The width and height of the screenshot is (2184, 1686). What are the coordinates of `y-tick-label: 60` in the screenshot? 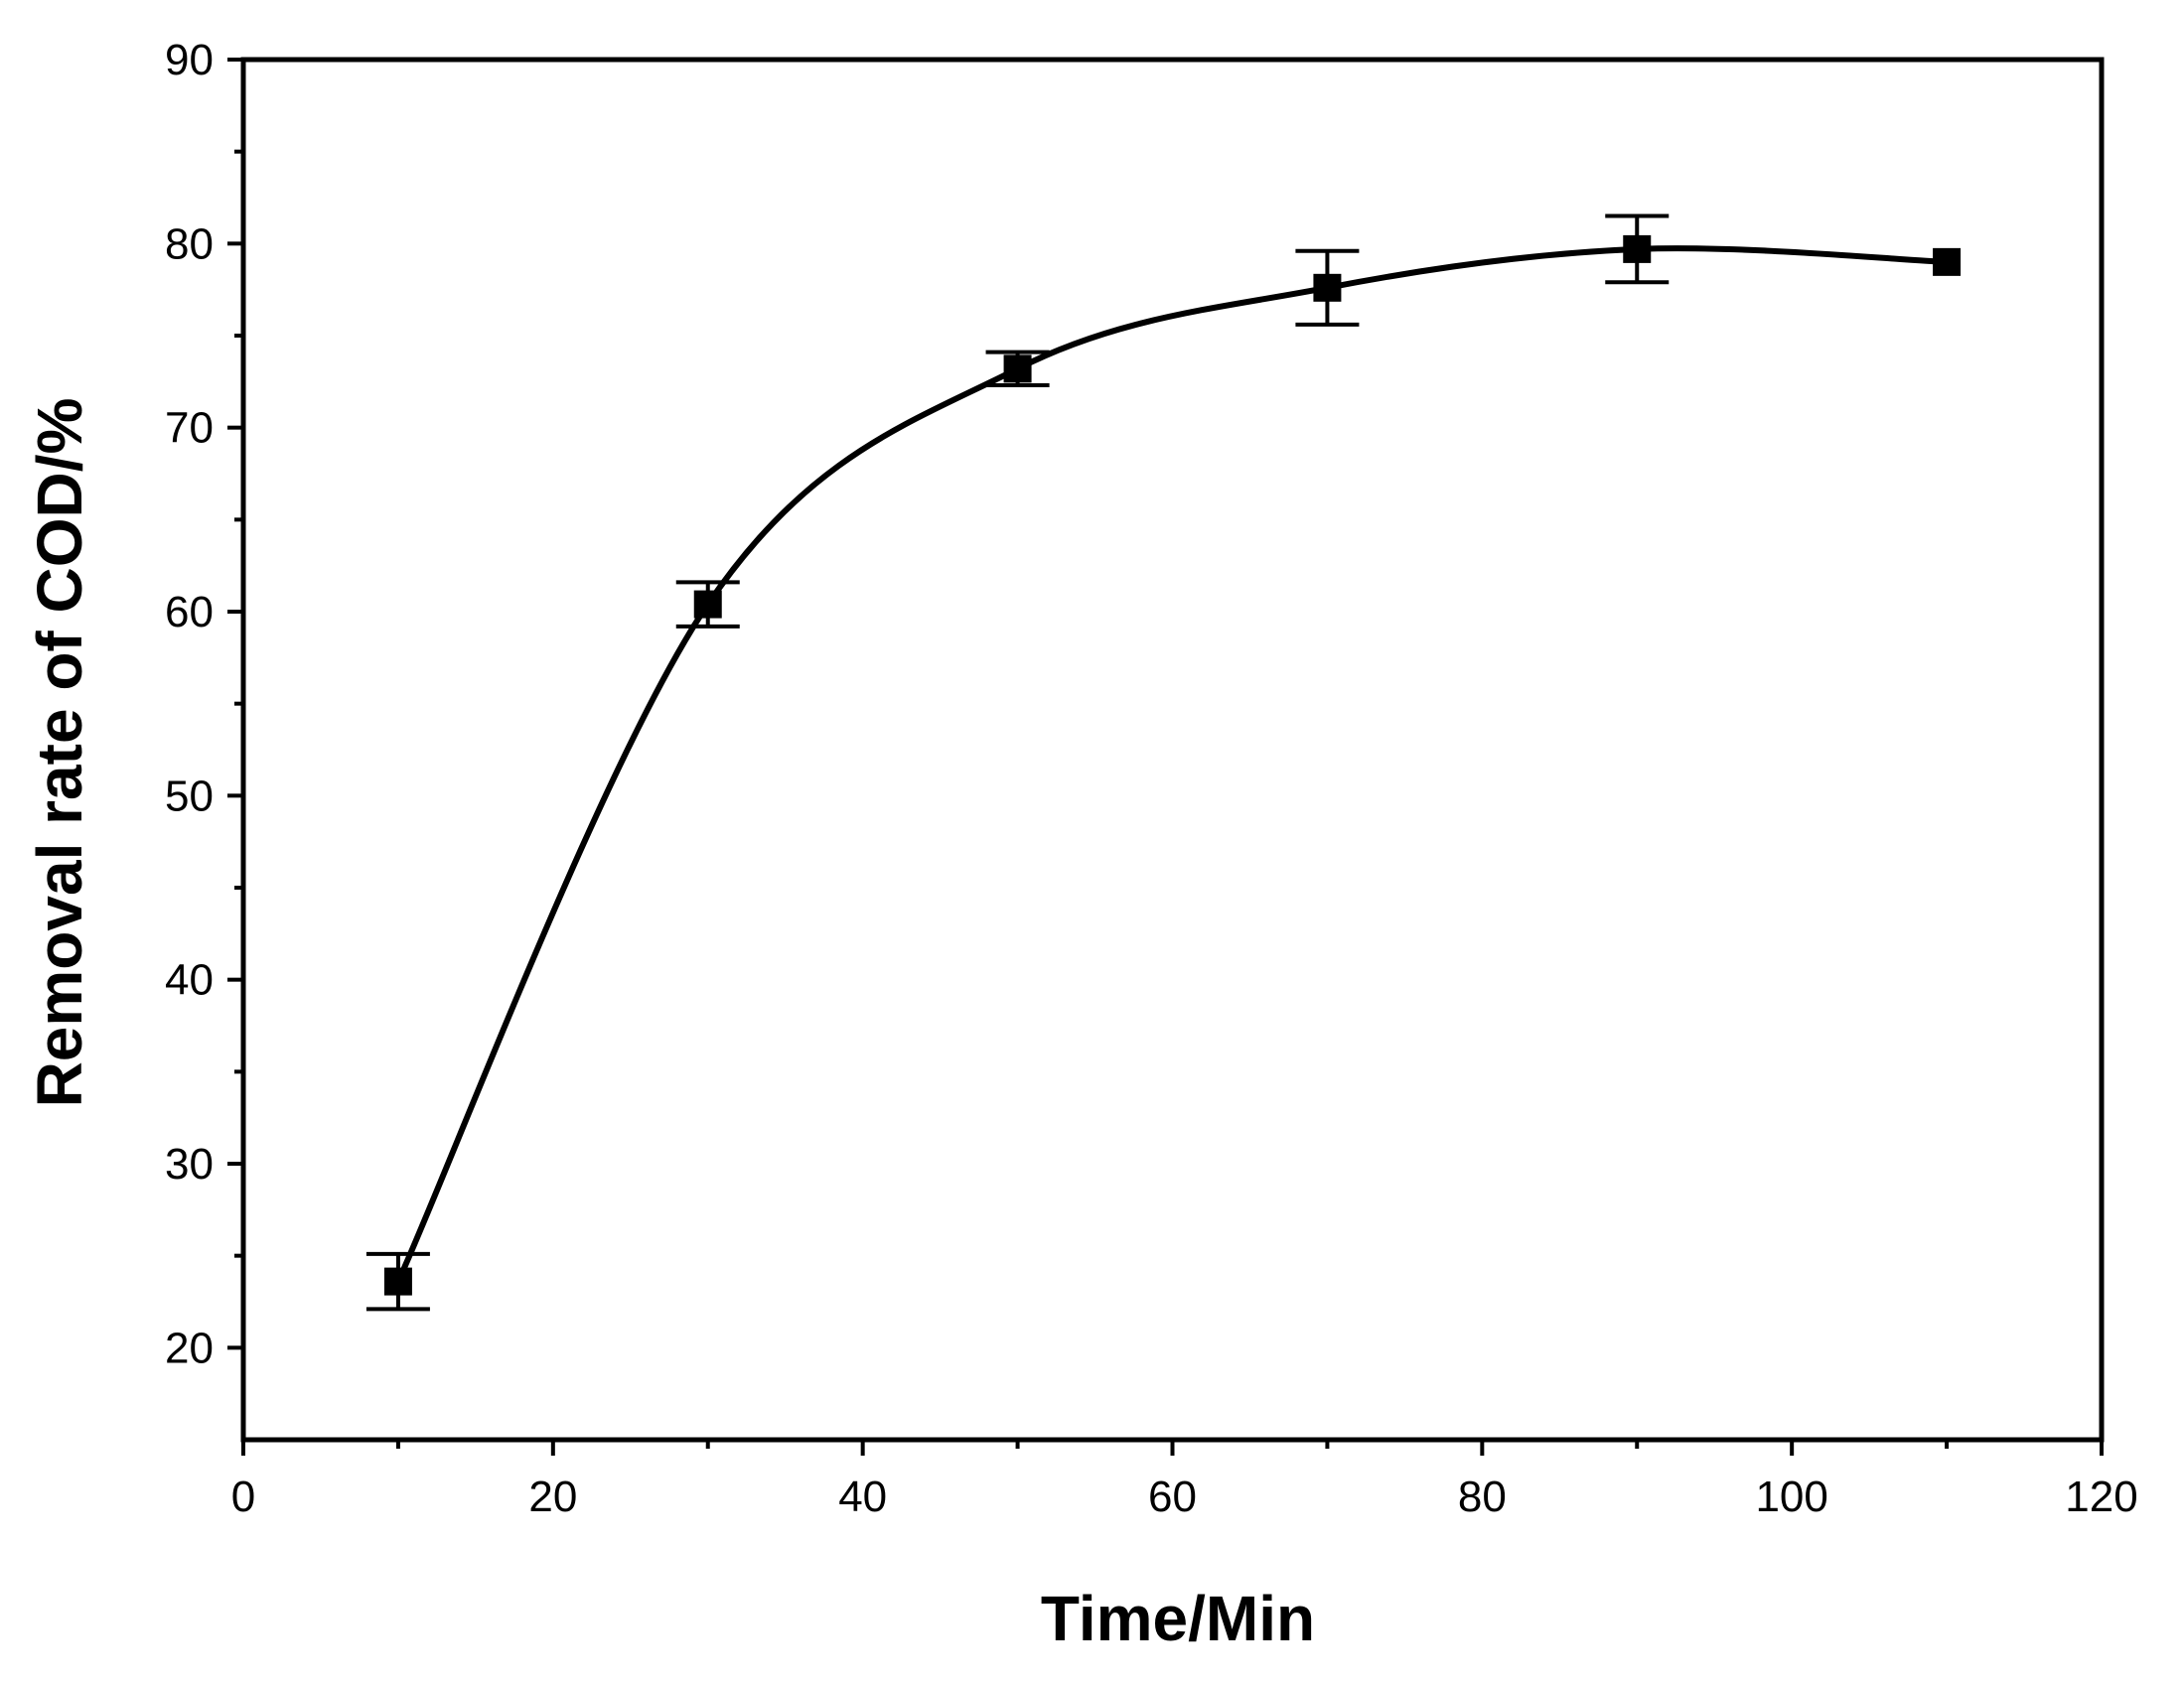 It's located at (189, 612).